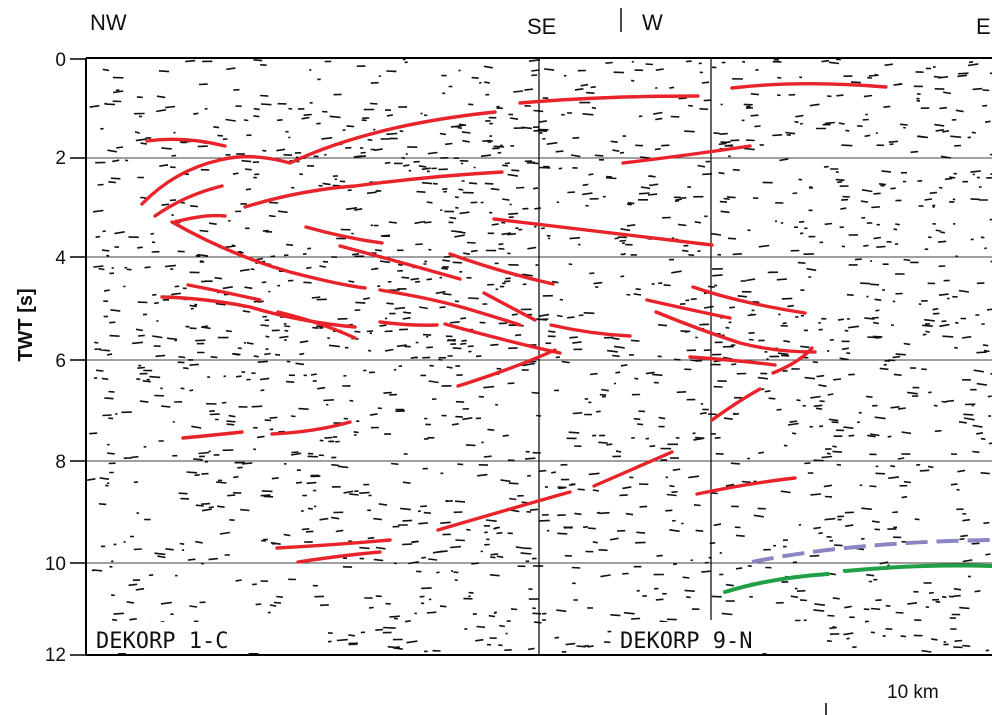 Image resolution: width=992 pixels, height=715 pixels. What do you see at coordinates (652, 22) in the screenshot?
I see `direction-label-w: W` at bounding box center [652, 22].